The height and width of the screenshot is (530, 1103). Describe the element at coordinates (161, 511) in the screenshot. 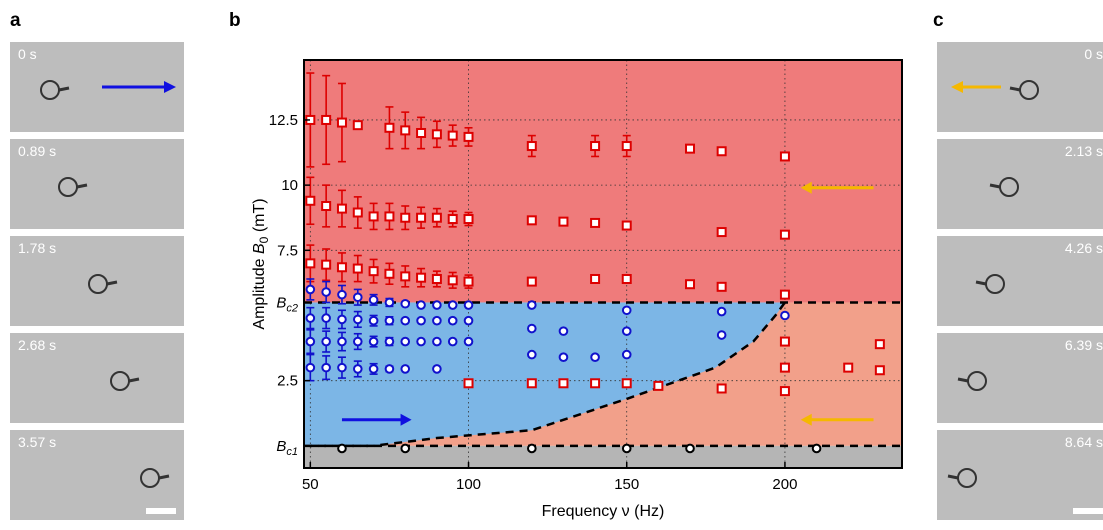

I see `scale-bar` at that location.